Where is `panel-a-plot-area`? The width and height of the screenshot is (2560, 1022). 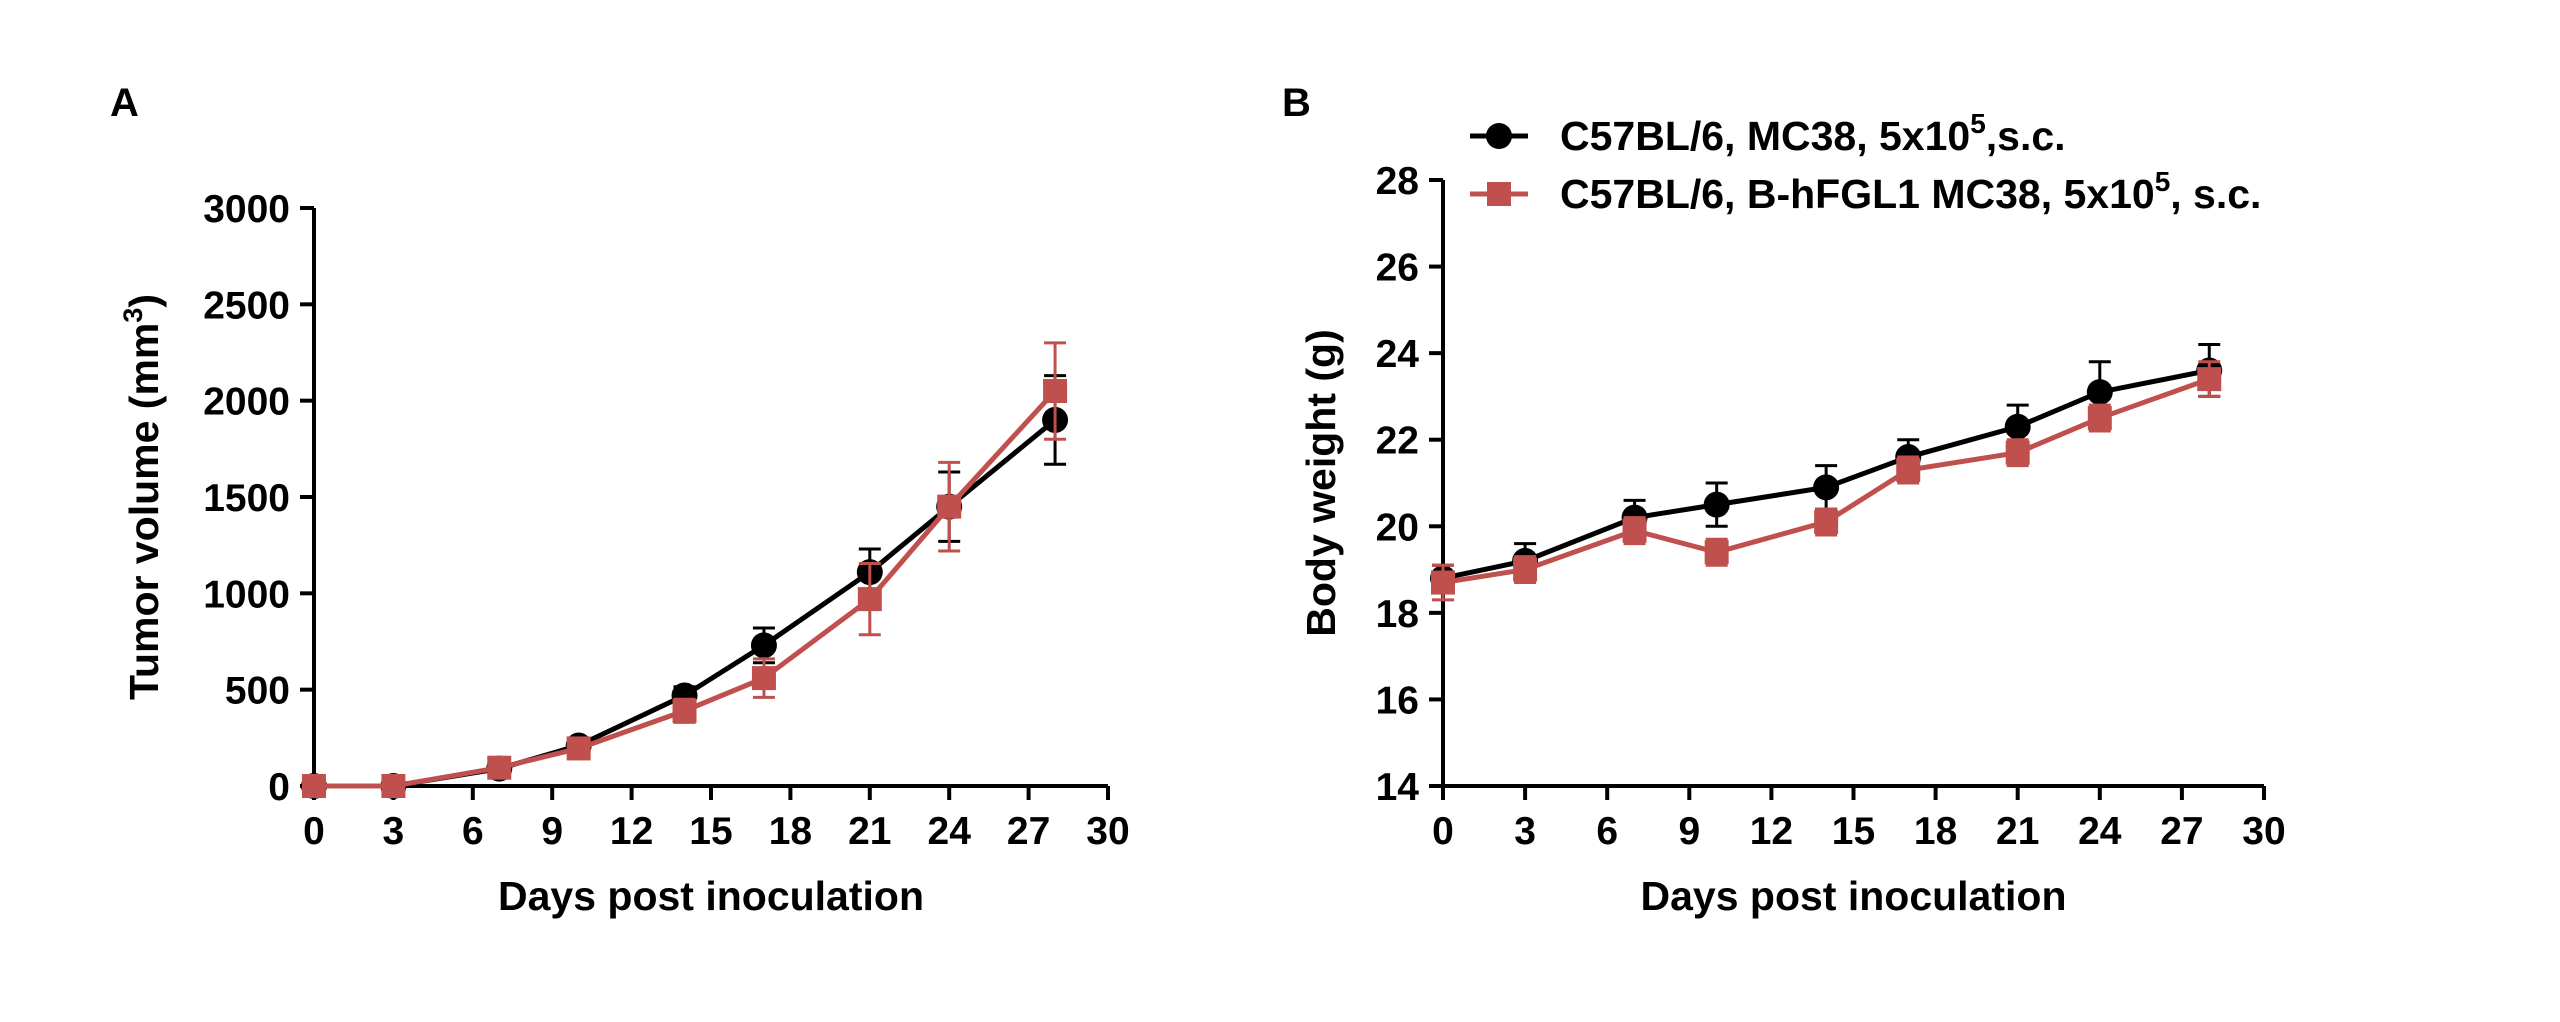 panel-a-plot-area is located at coordinates (685, 570).